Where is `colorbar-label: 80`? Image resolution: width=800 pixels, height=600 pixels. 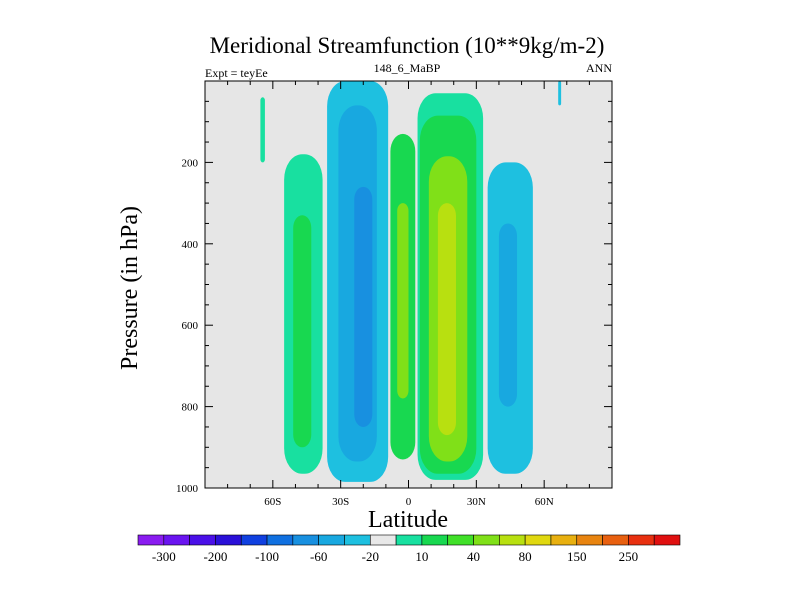 colorbar-label: 80 is located at coordinates (525, 556).